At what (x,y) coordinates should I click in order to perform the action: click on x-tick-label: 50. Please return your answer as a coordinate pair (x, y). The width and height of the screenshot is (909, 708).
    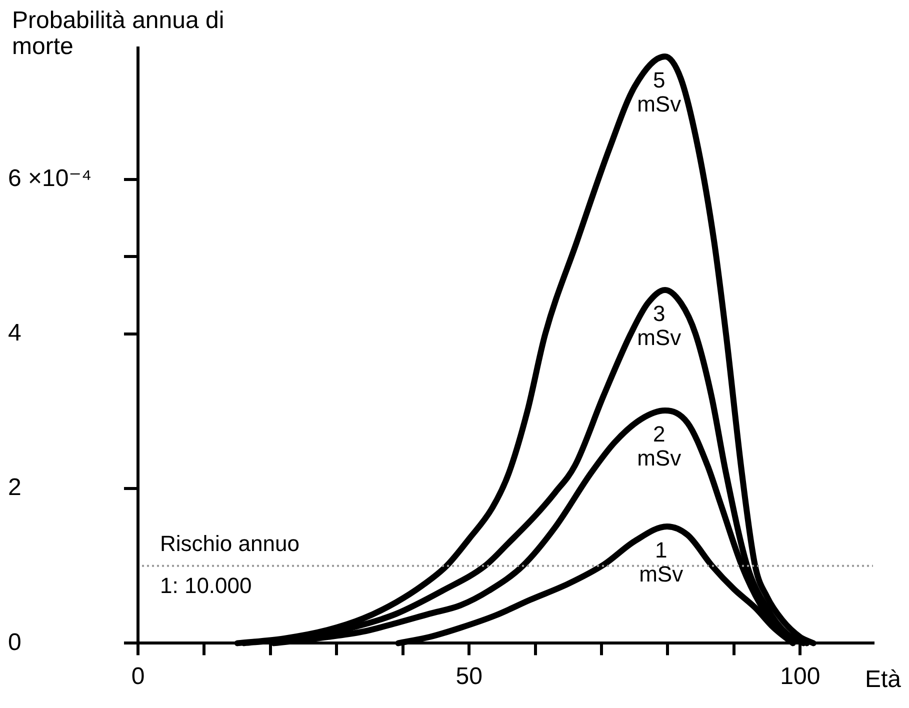
    Looking at the image, I should click on (469, 676).